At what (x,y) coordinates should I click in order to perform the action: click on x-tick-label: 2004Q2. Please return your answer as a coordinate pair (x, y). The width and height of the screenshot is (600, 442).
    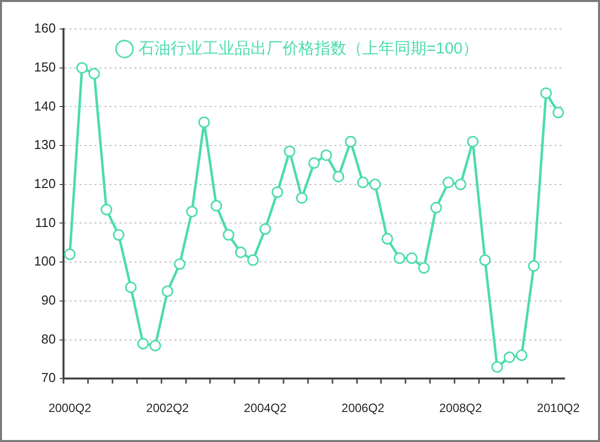
    Looking at the image, I should click on (265, 408).